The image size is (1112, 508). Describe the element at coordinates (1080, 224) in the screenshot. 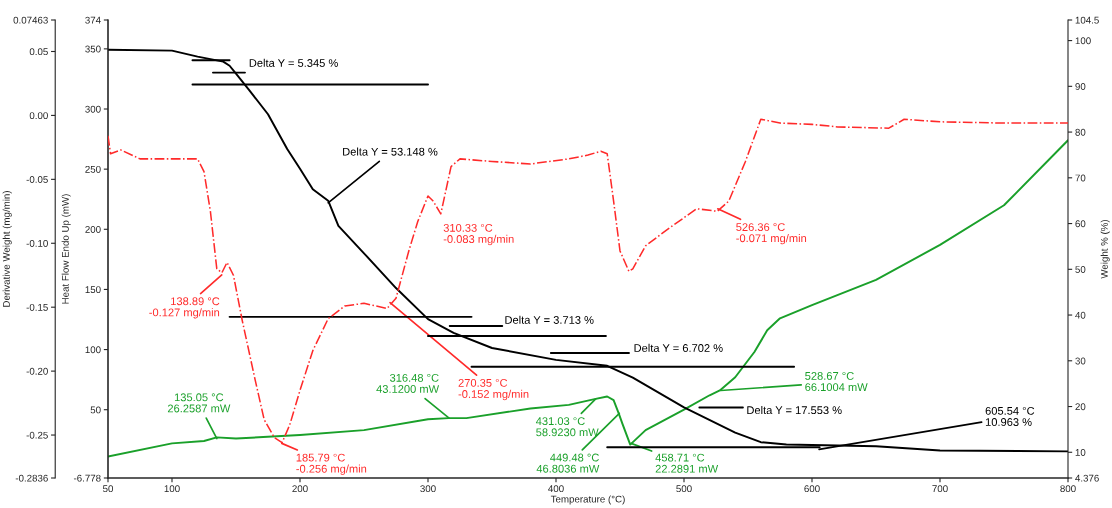

I see `y2-tick-label: 60` at that location.